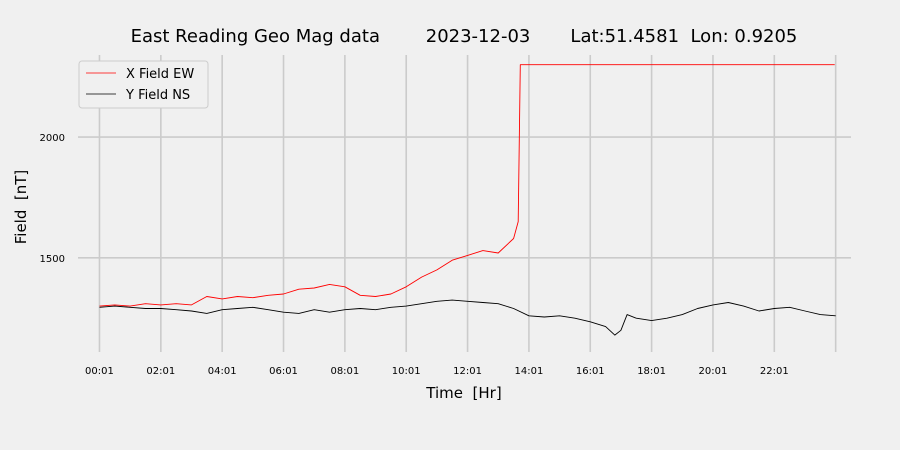  I want to click on x-tick-label-2: 04:01, so click(222, 371).